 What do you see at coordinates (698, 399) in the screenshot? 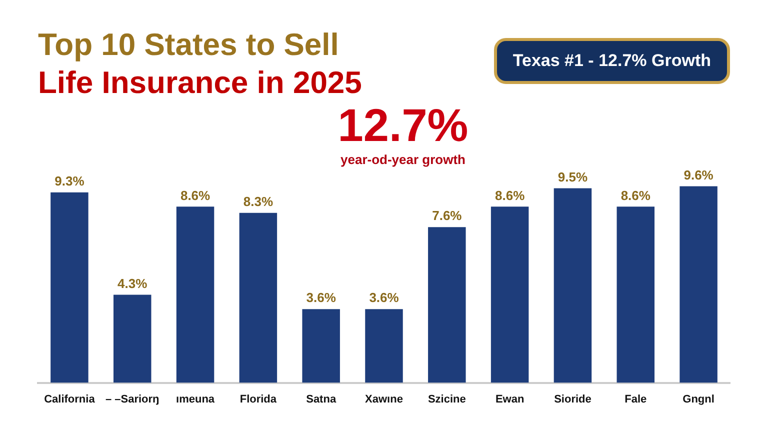
I see `x-tick-label: Gngnl` at bounding box center [698, 399].